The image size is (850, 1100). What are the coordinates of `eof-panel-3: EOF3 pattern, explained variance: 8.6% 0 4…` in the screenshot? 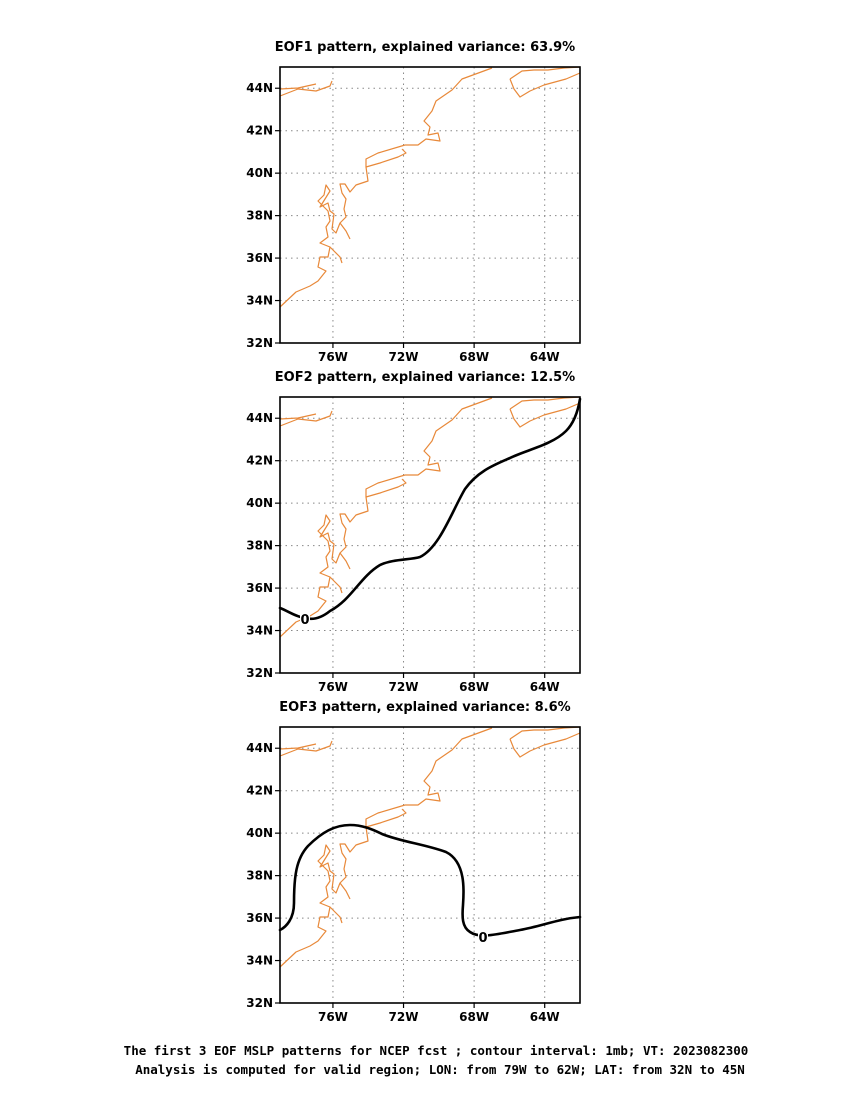 It's located at (414, 862).